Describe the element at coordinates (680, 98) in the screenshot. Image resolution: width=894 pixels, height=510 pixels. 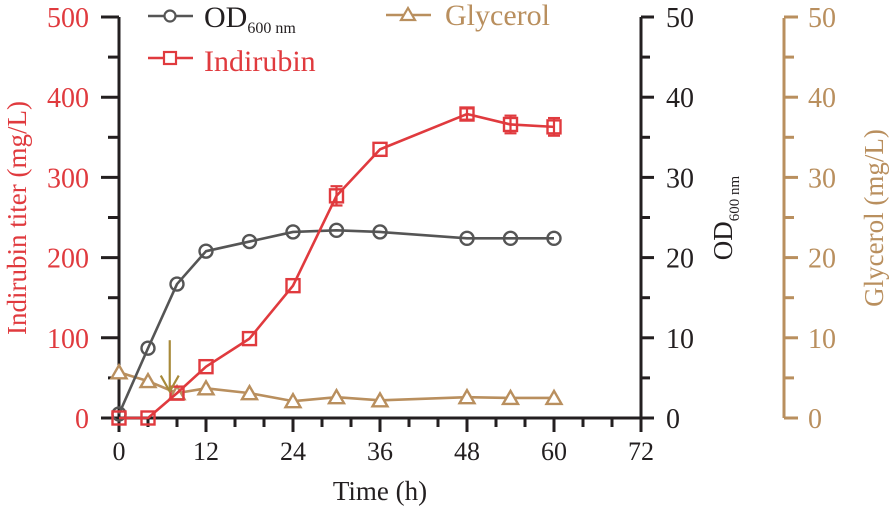
I see `right-tick-label: 40` at that location.